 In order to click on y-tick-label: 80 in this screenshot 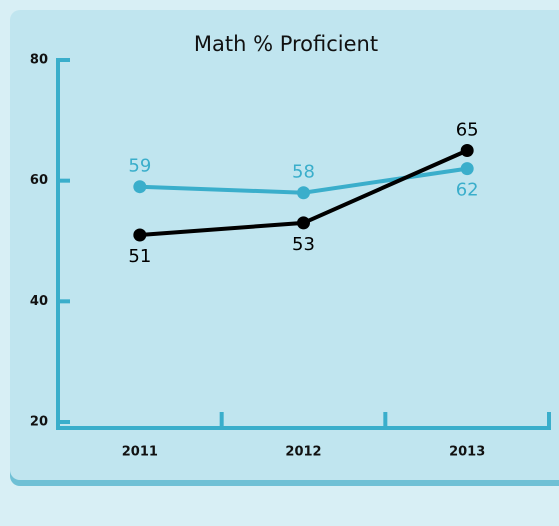, I will do `click(39, 60)`.